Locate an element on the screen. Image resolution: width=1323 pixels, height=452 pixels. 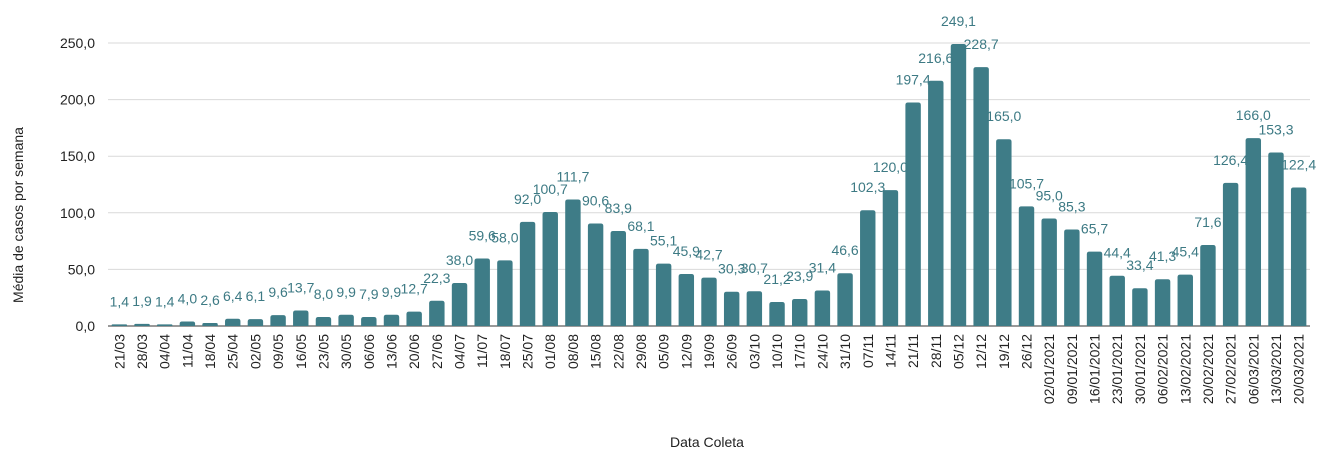
data-label: 153,3 is located at coordinates (1275, 129).